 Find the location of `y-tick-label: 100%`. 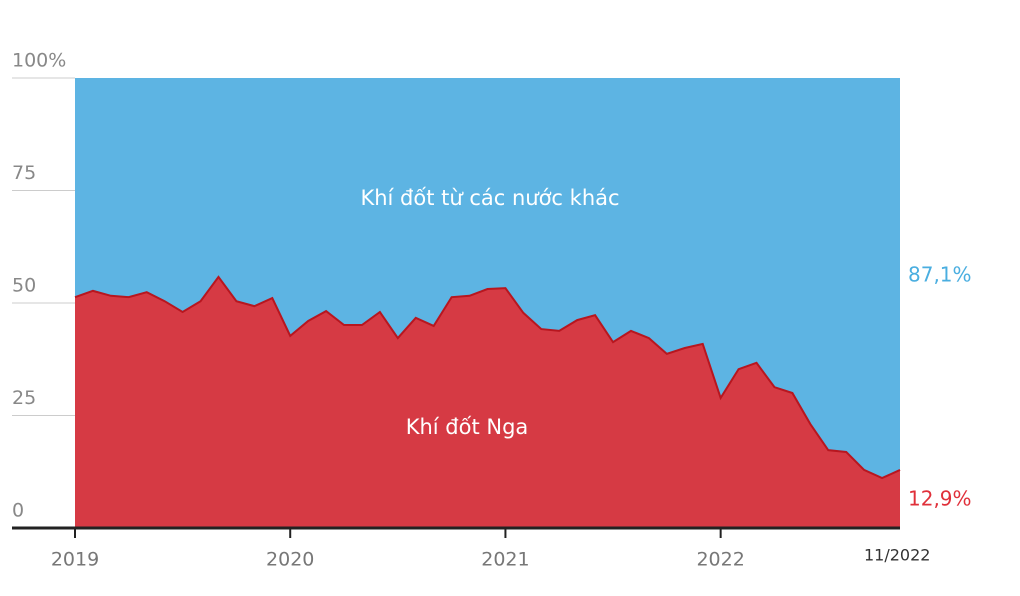

y-tick-label: 100% is located at coordinates (39, 61).